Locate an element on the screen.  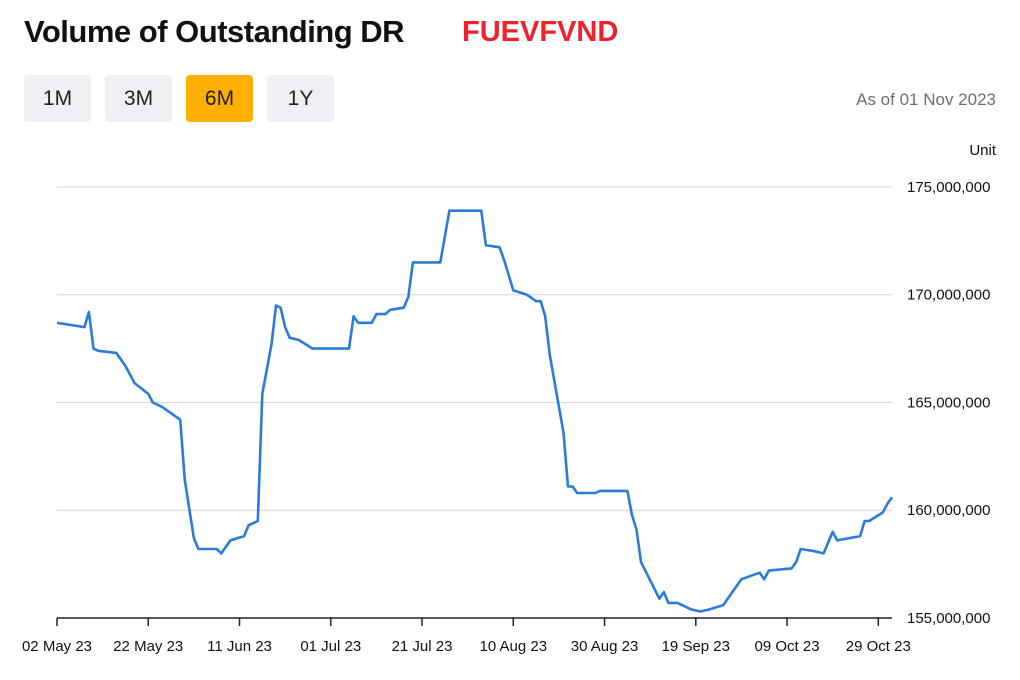
unit-label: Unit is located at coordinates (983, 150).